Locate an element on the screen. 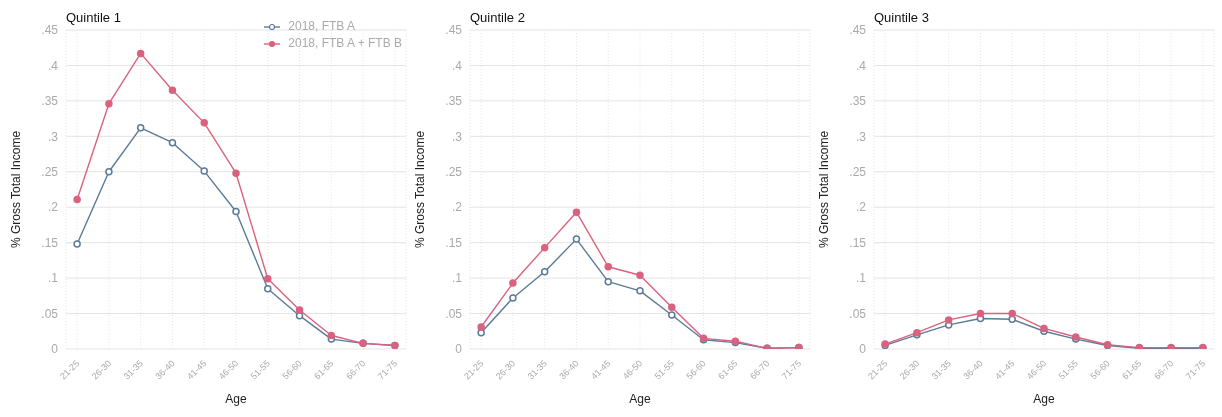  chart-title: Quintile 2 is located at coordinates (497, 17).